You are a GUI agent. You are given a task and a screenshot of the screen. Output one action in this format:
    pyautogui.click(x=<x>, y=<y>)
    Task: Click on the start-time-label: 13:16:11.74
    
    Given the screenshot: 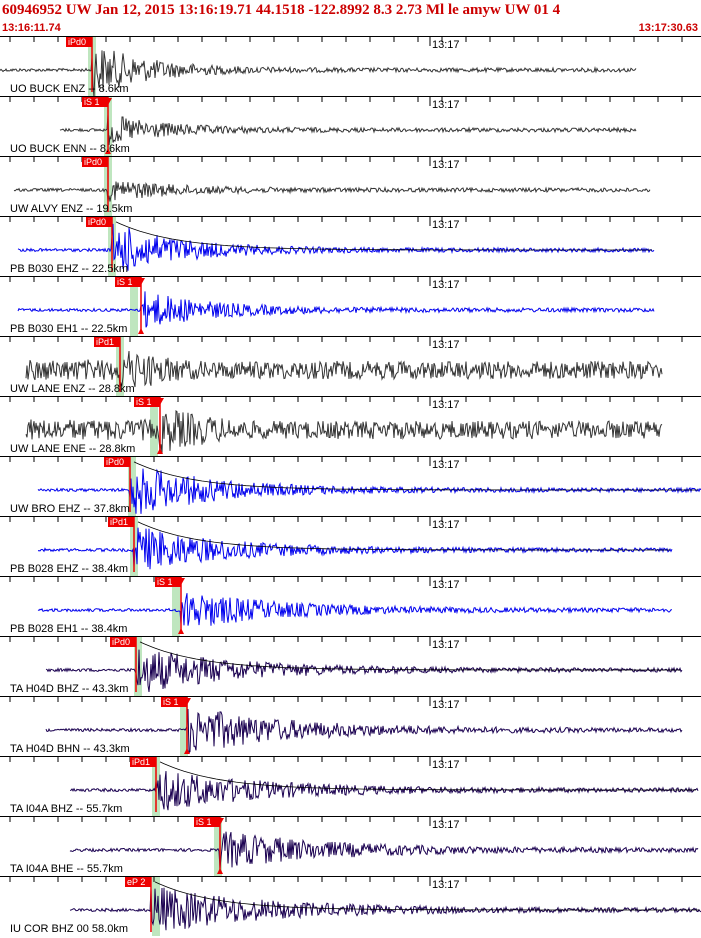 What is the action you would take?
    pyautogui.click(x=31, y=28)
    